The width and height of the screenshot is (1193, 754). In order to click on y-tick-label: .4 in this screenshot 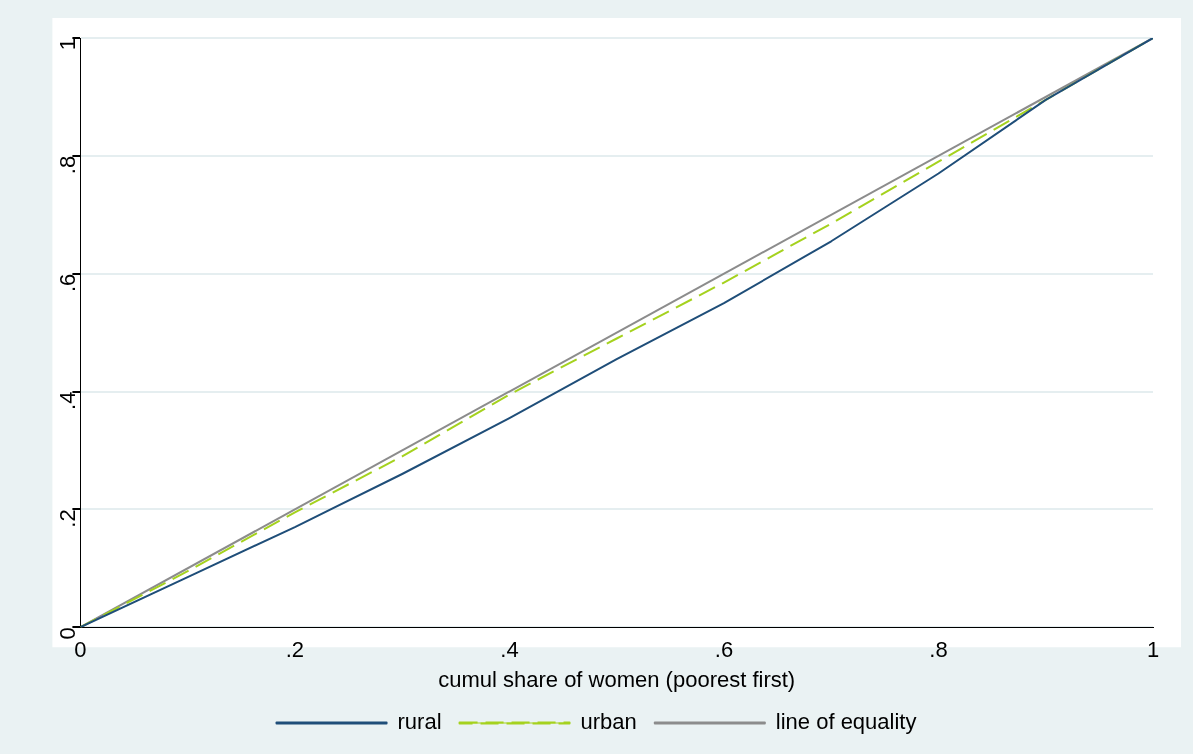, I will do `click(68, 400)`.